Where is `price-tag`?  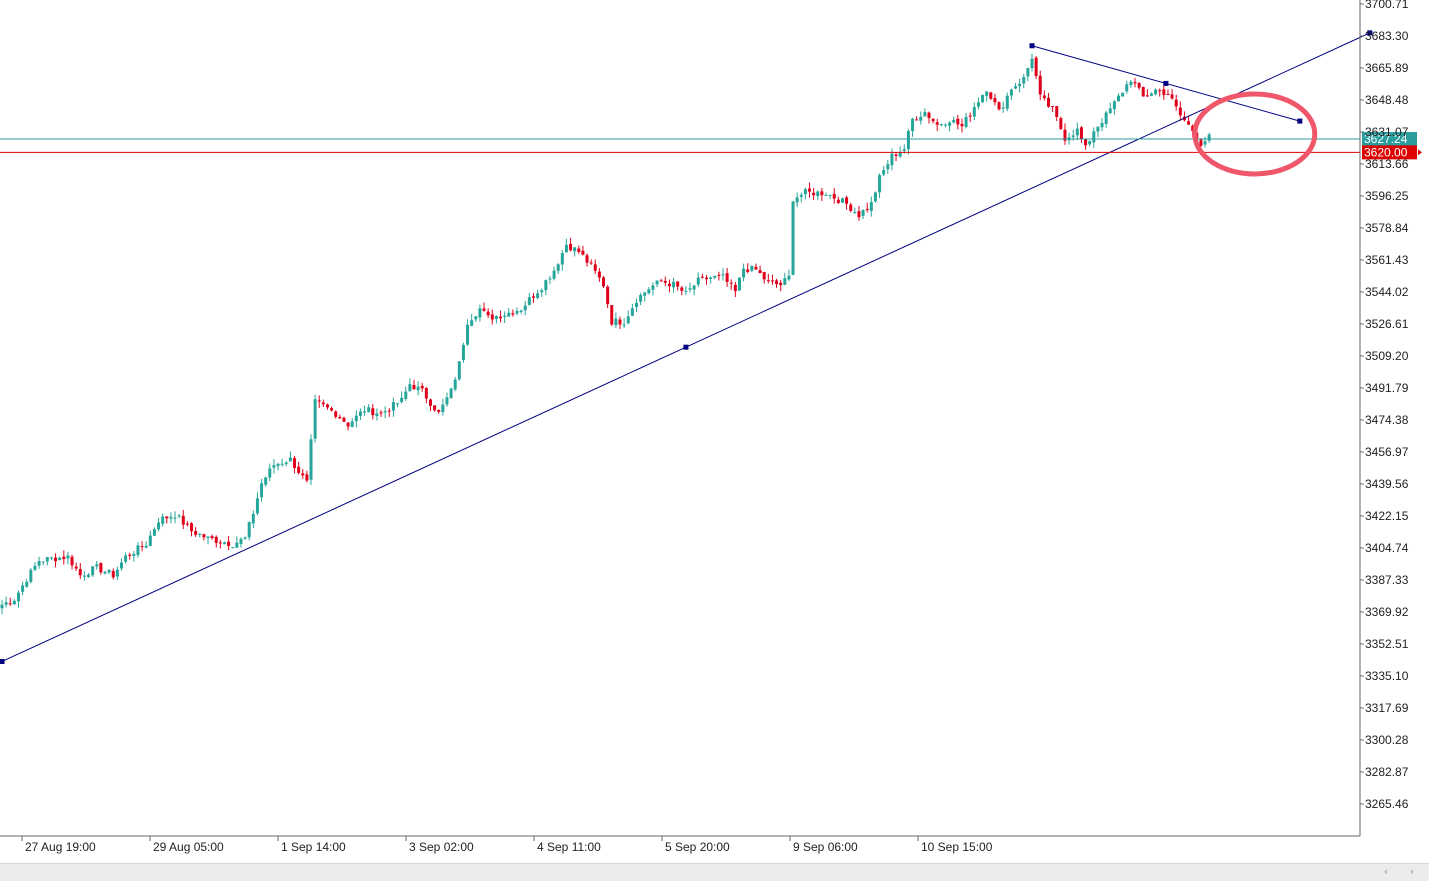 price-tag is located at coordinates (1389, 139).